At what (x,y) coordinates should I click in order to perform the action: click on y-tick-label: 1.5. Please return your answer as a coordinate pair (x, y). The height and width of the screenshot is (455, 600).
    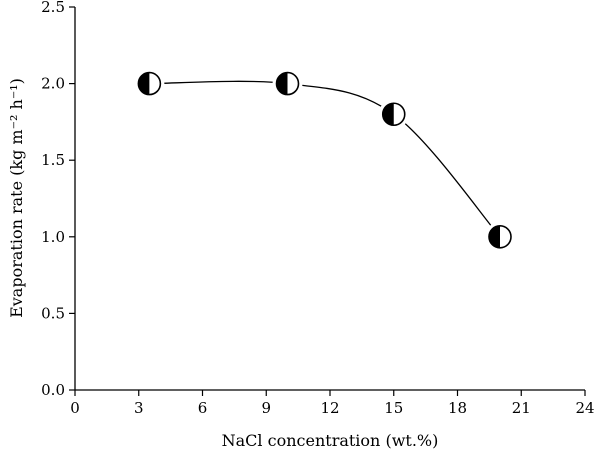
    Looking at the image, I should click on (53, 160).